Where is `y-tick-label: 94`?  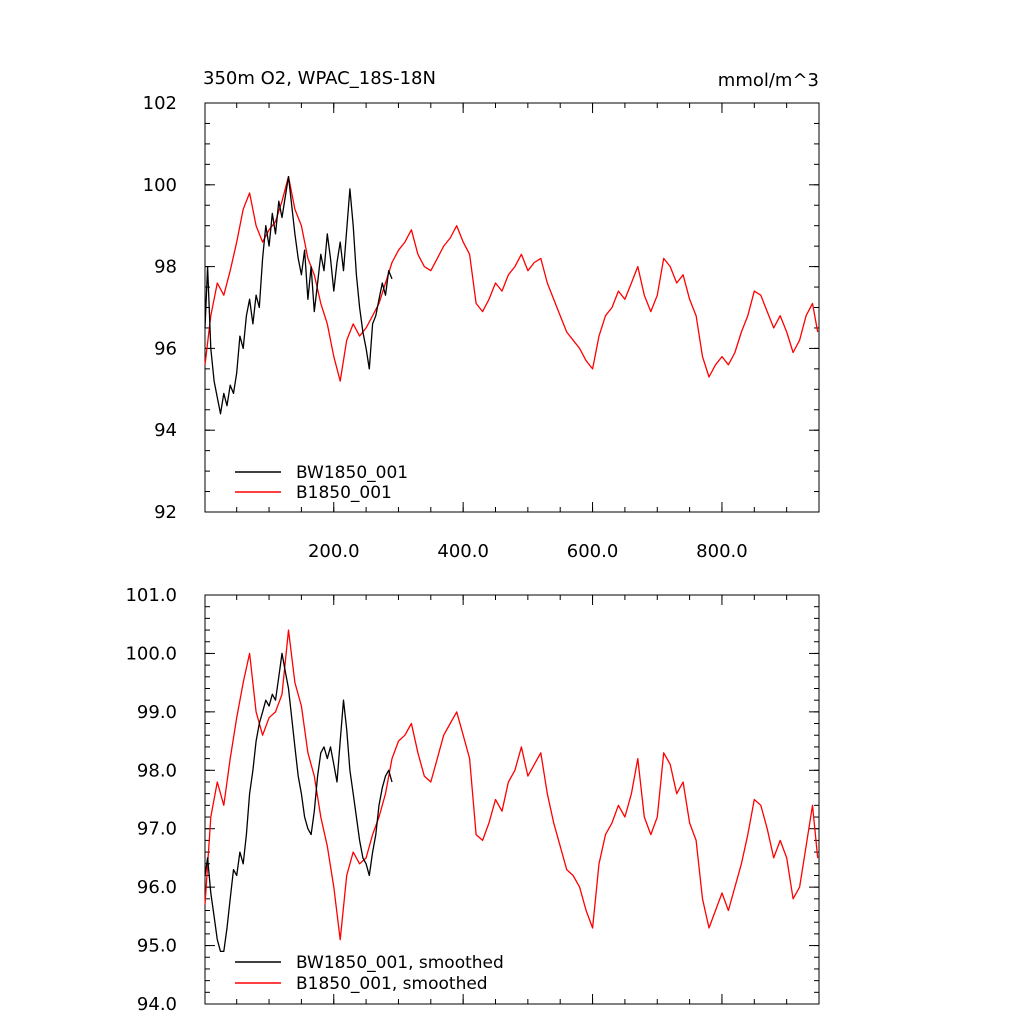 y-tick-label: 94 is located at coordinates (165, 430).